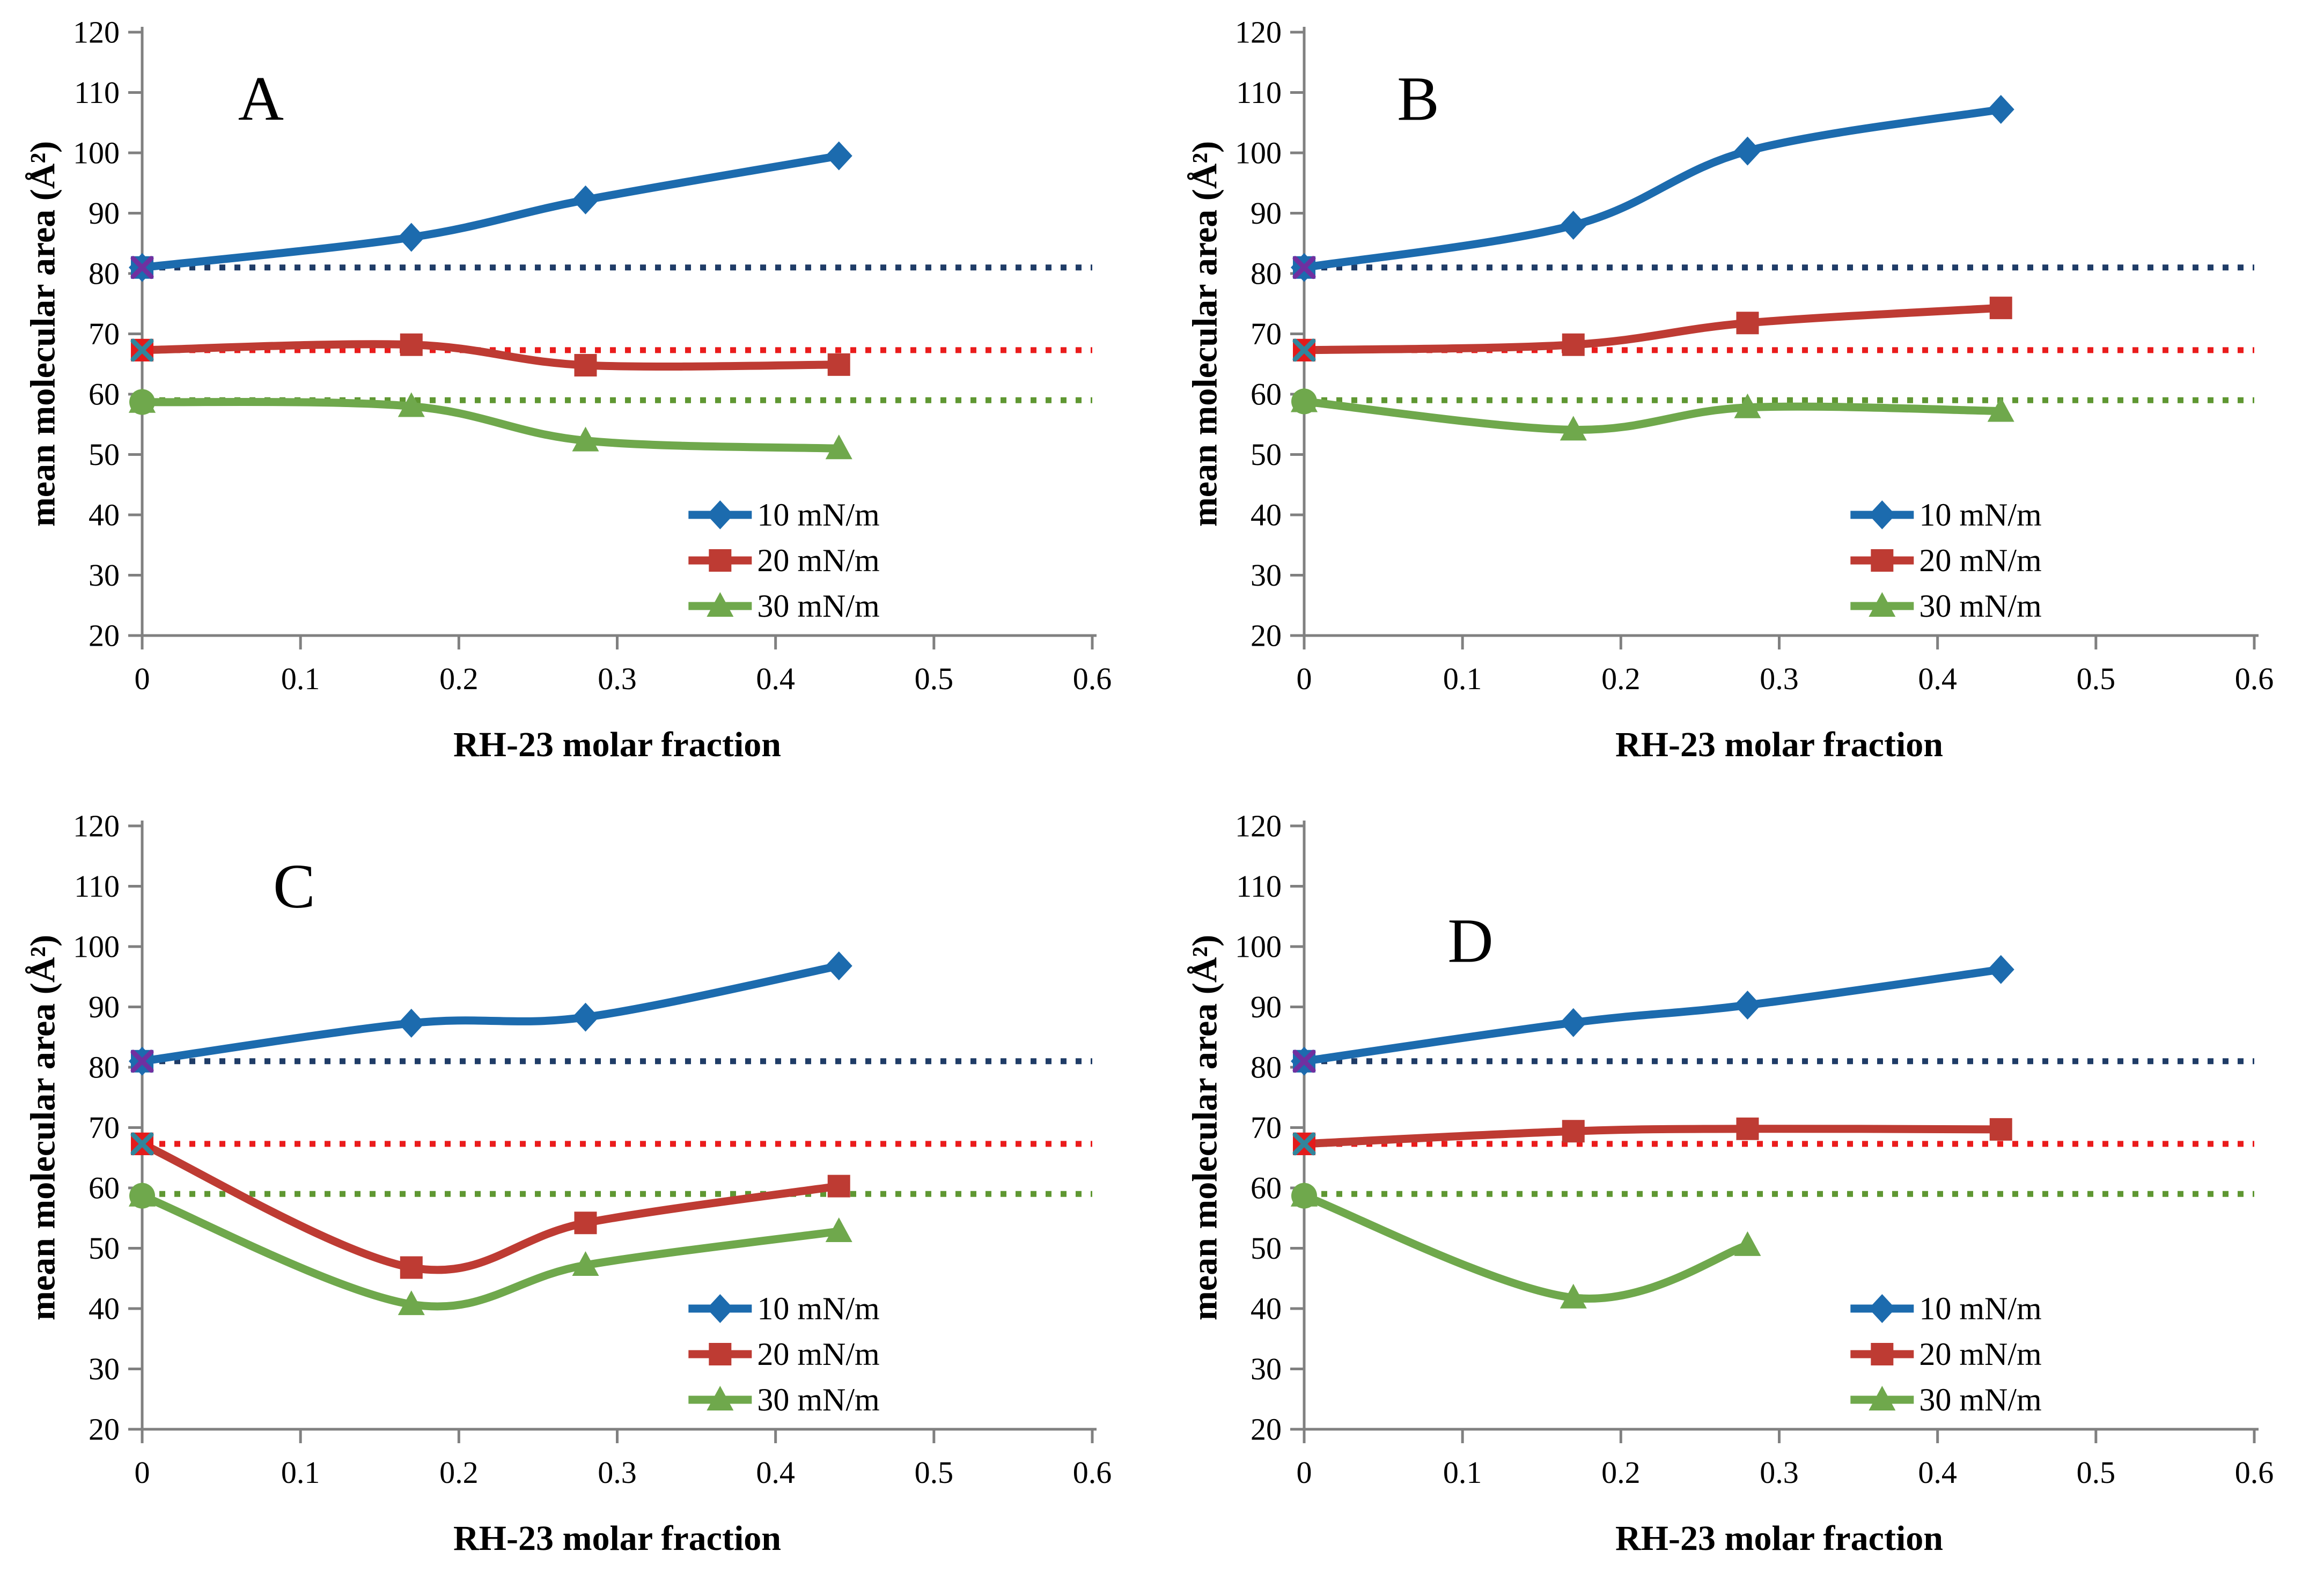 Image resolution: width=2324 pixels, height=1588 pixels. I want to click on x-tick-label: 0.5, so click(934, 678).